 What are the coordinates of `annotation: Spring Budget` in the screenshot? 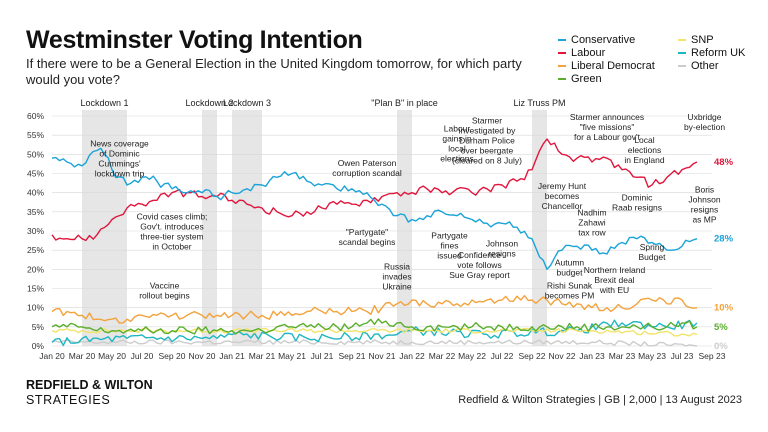 It's located at (653, 252).